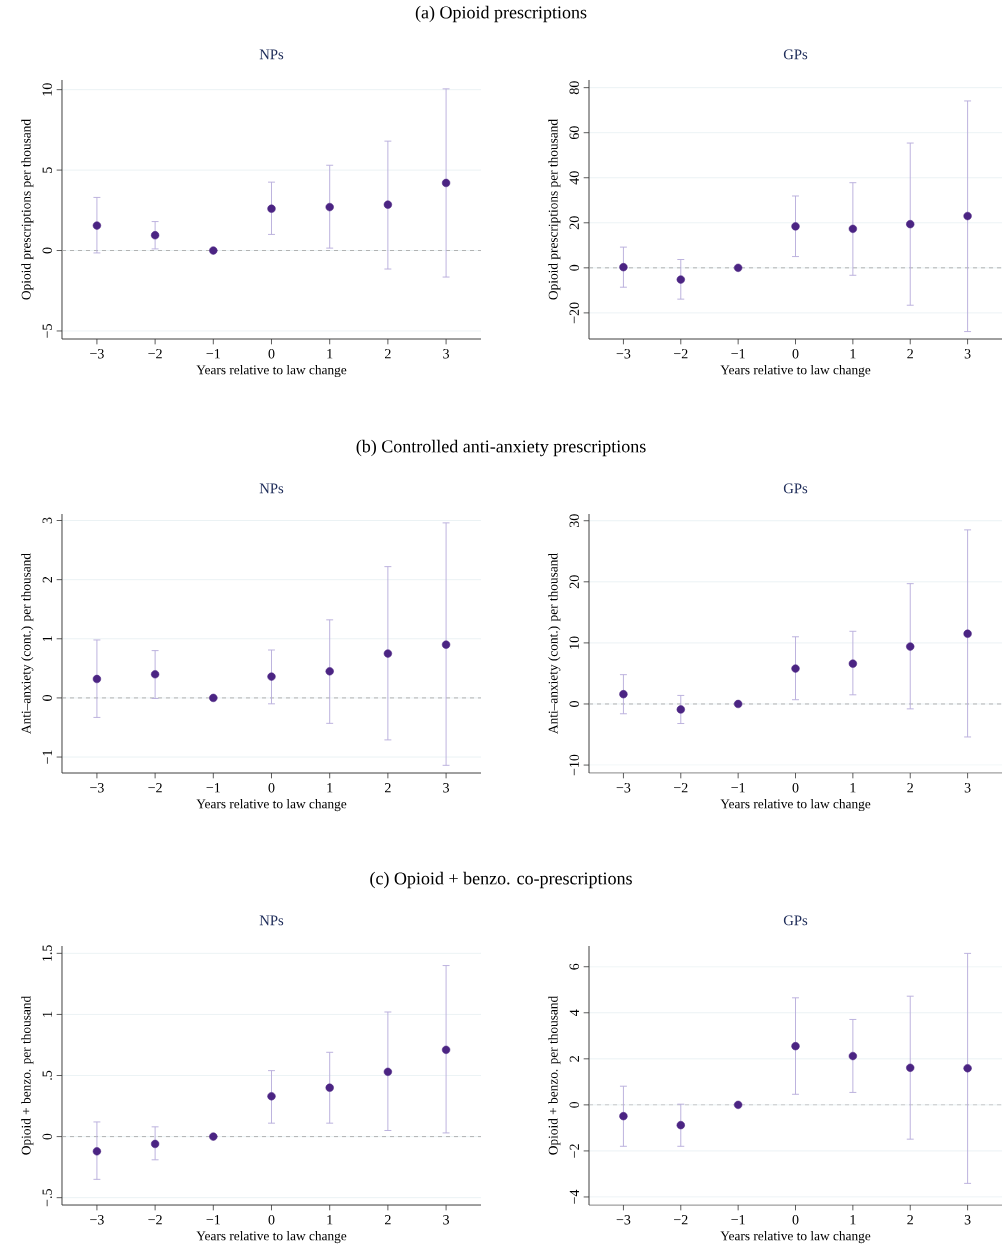 This screenshot has height=1255, width=1002. I want to click on y-tick-label: −2, so click(574, 1151).